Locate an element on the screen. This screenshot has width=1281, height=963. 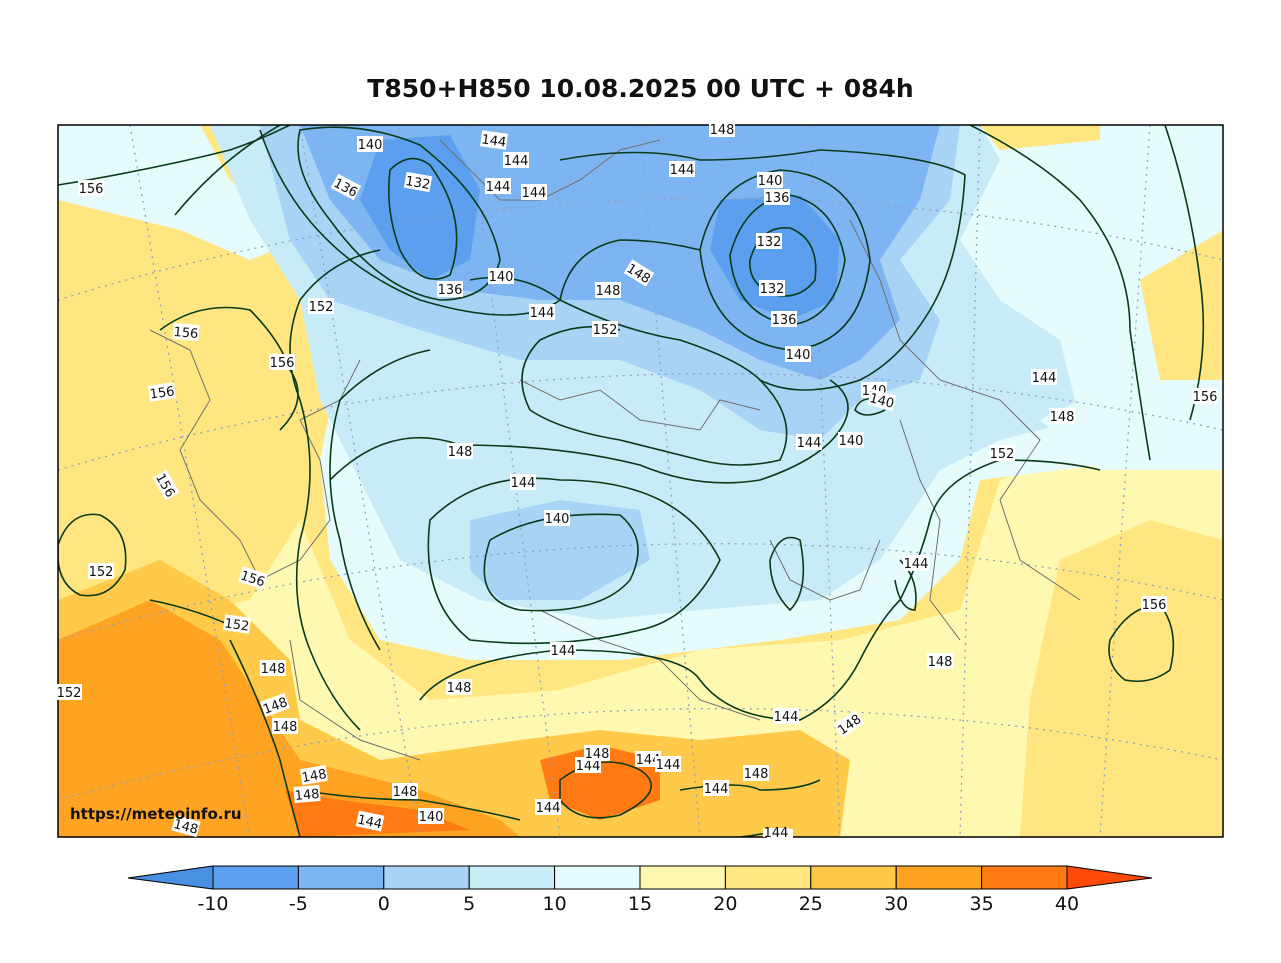
colorbar-tick-label: -10 is located at coordinates (212, 904).